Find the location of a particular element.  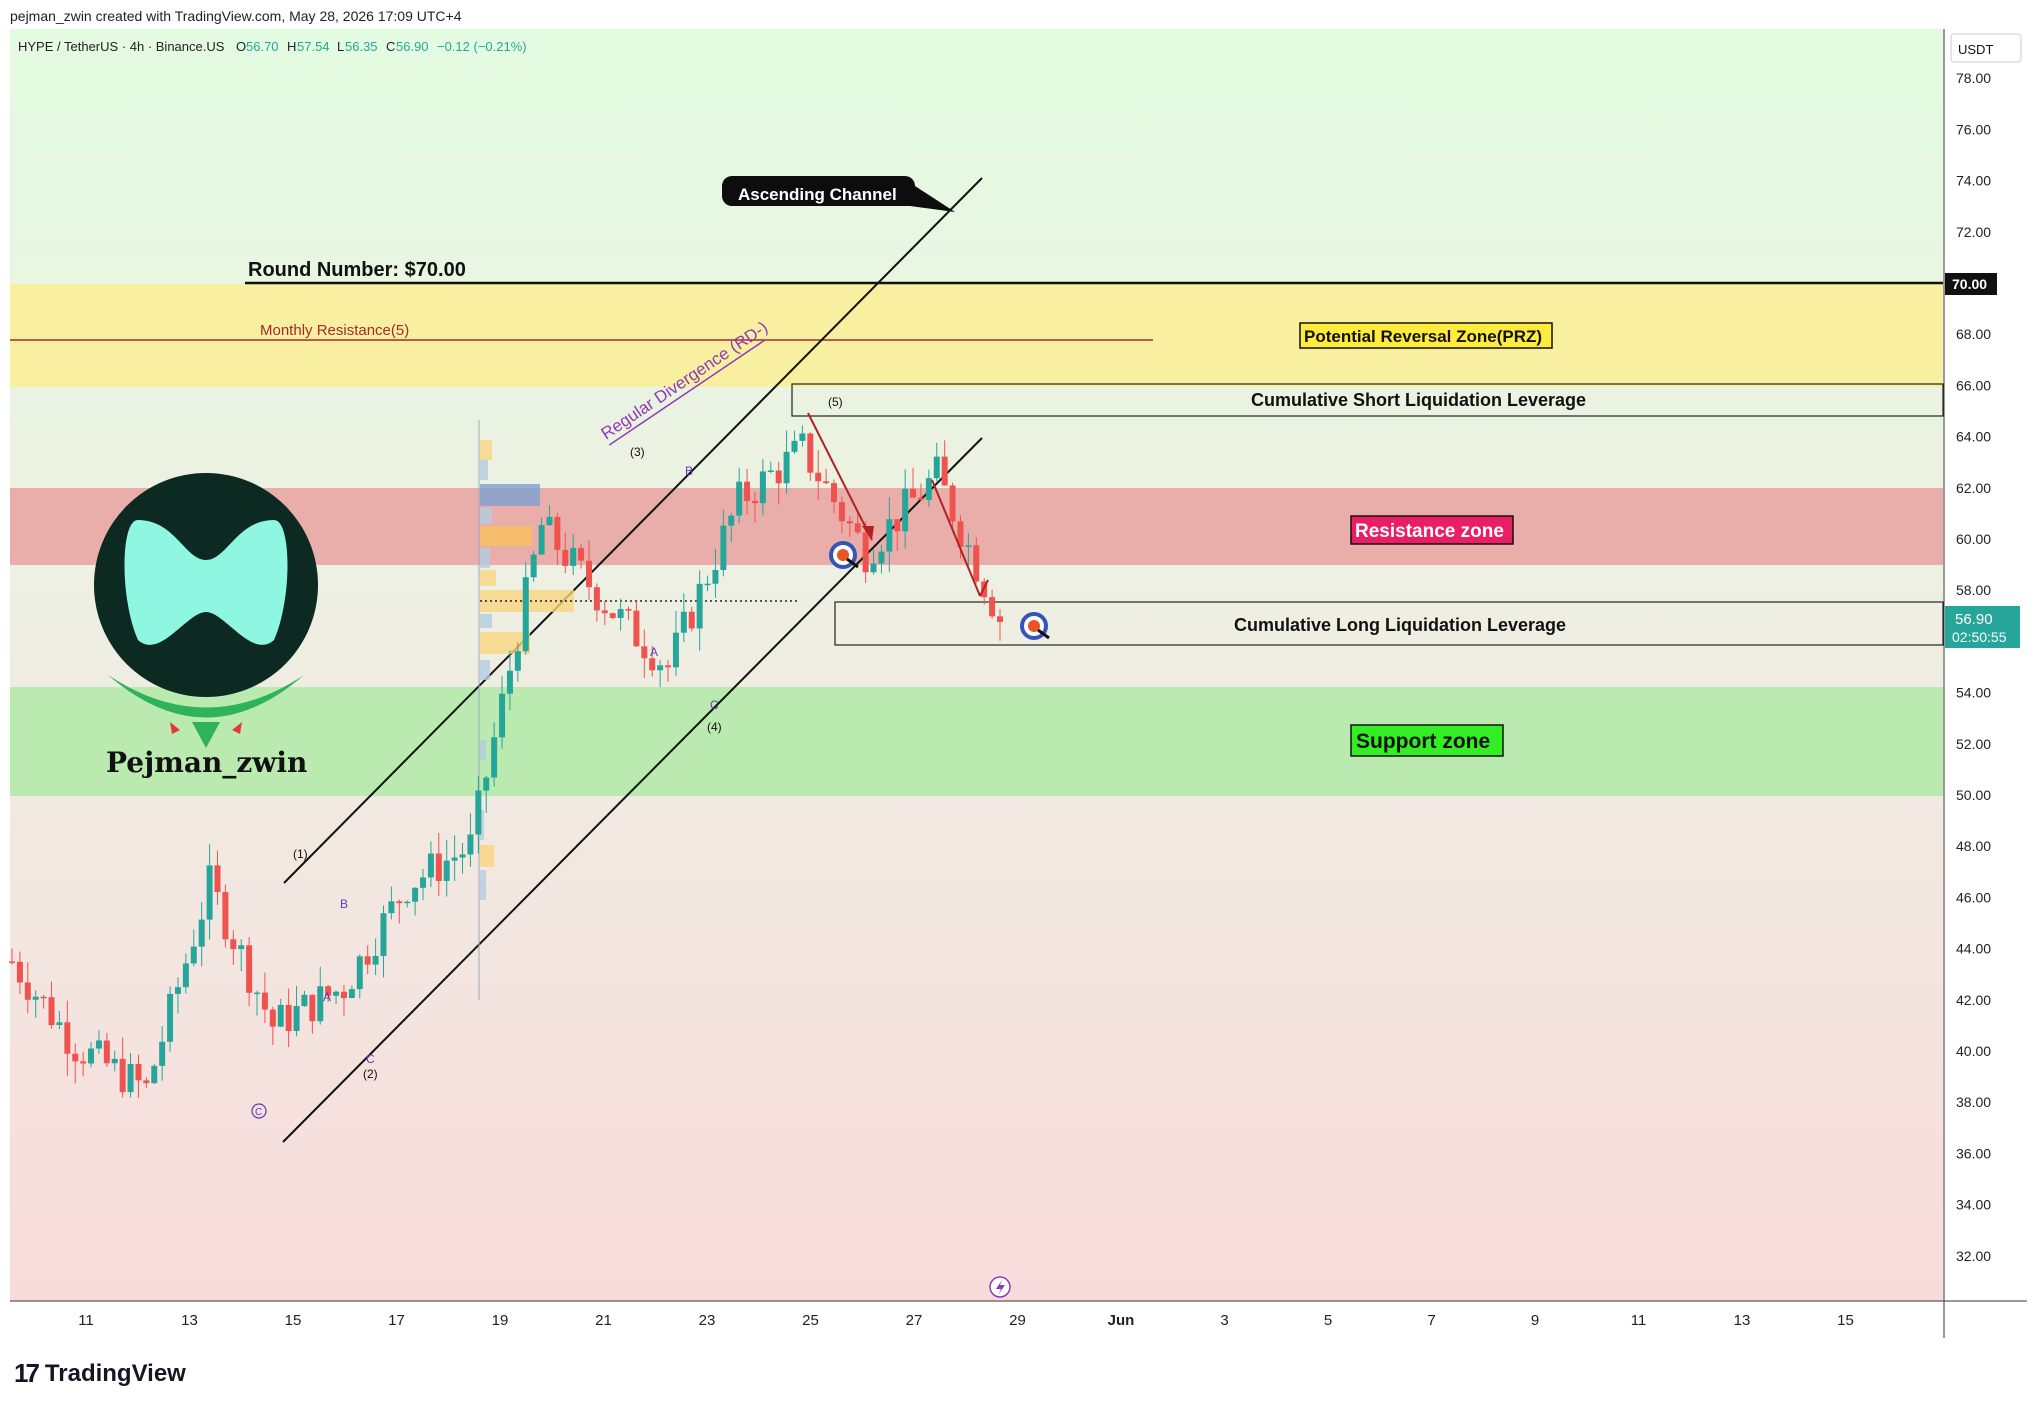

lightning-icon is located at coordinates (1000, 1287).